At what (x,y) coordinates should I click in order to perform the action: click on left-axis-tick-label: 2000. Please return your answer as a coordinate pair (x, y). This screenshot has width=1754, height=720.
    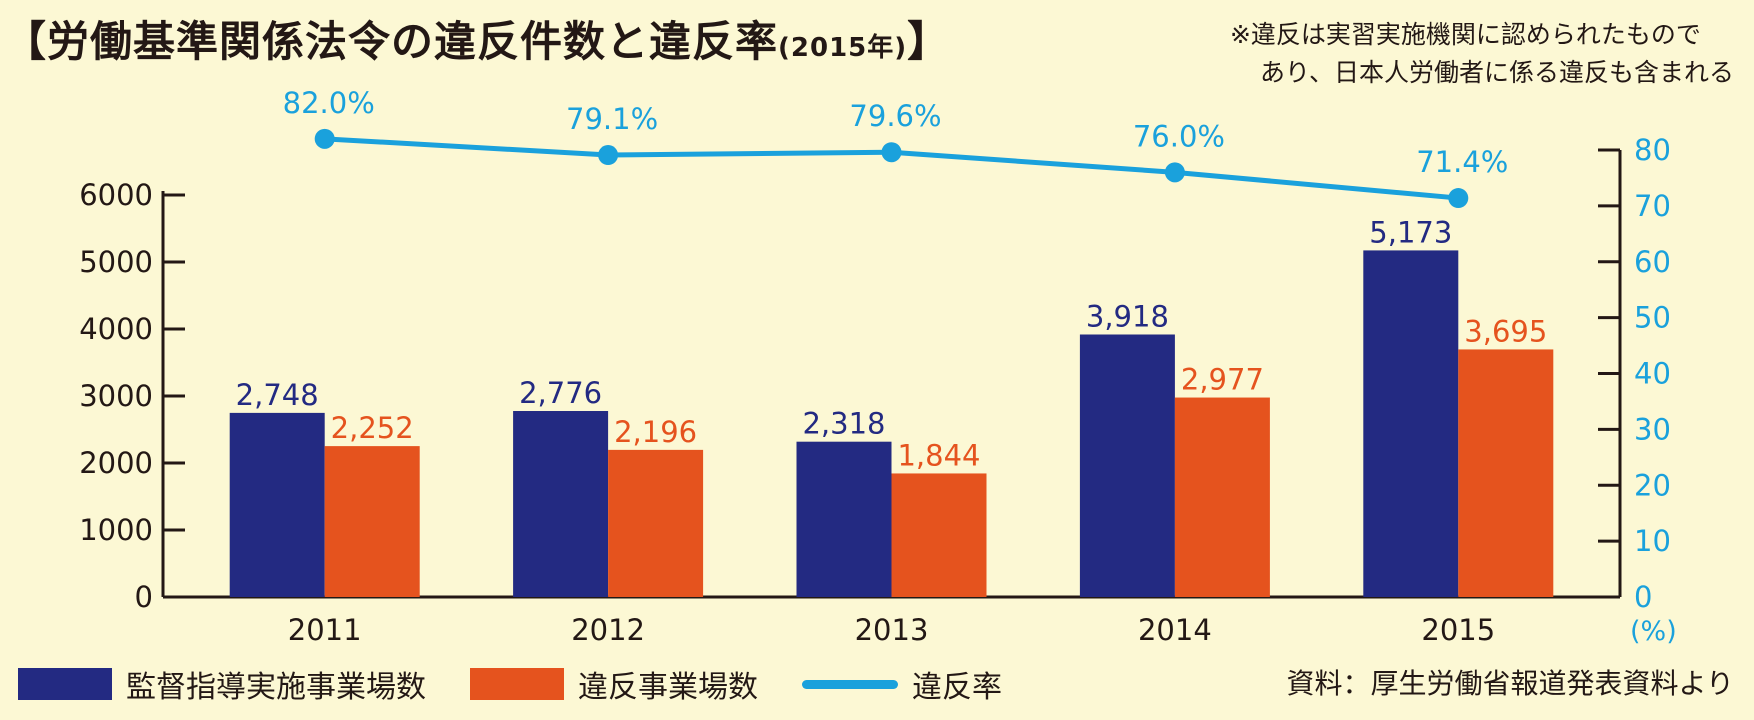
    Looking at the image, I should click on (116, 463).